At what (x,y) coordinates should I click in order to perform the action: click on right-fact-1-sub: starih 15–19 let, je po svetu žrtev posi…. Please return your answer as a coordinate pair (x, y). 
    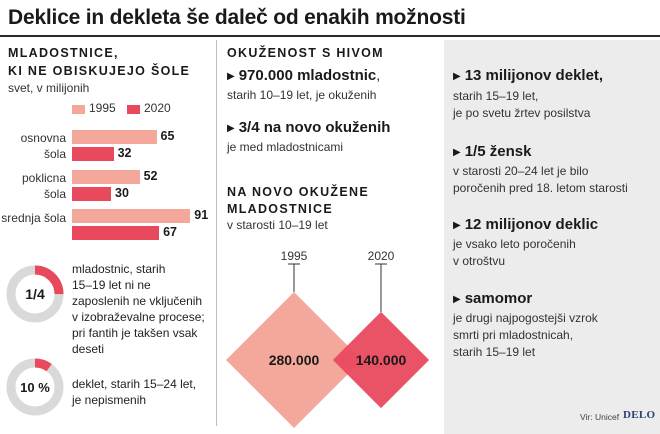
    Looking at the image, I should click on (521, 105).